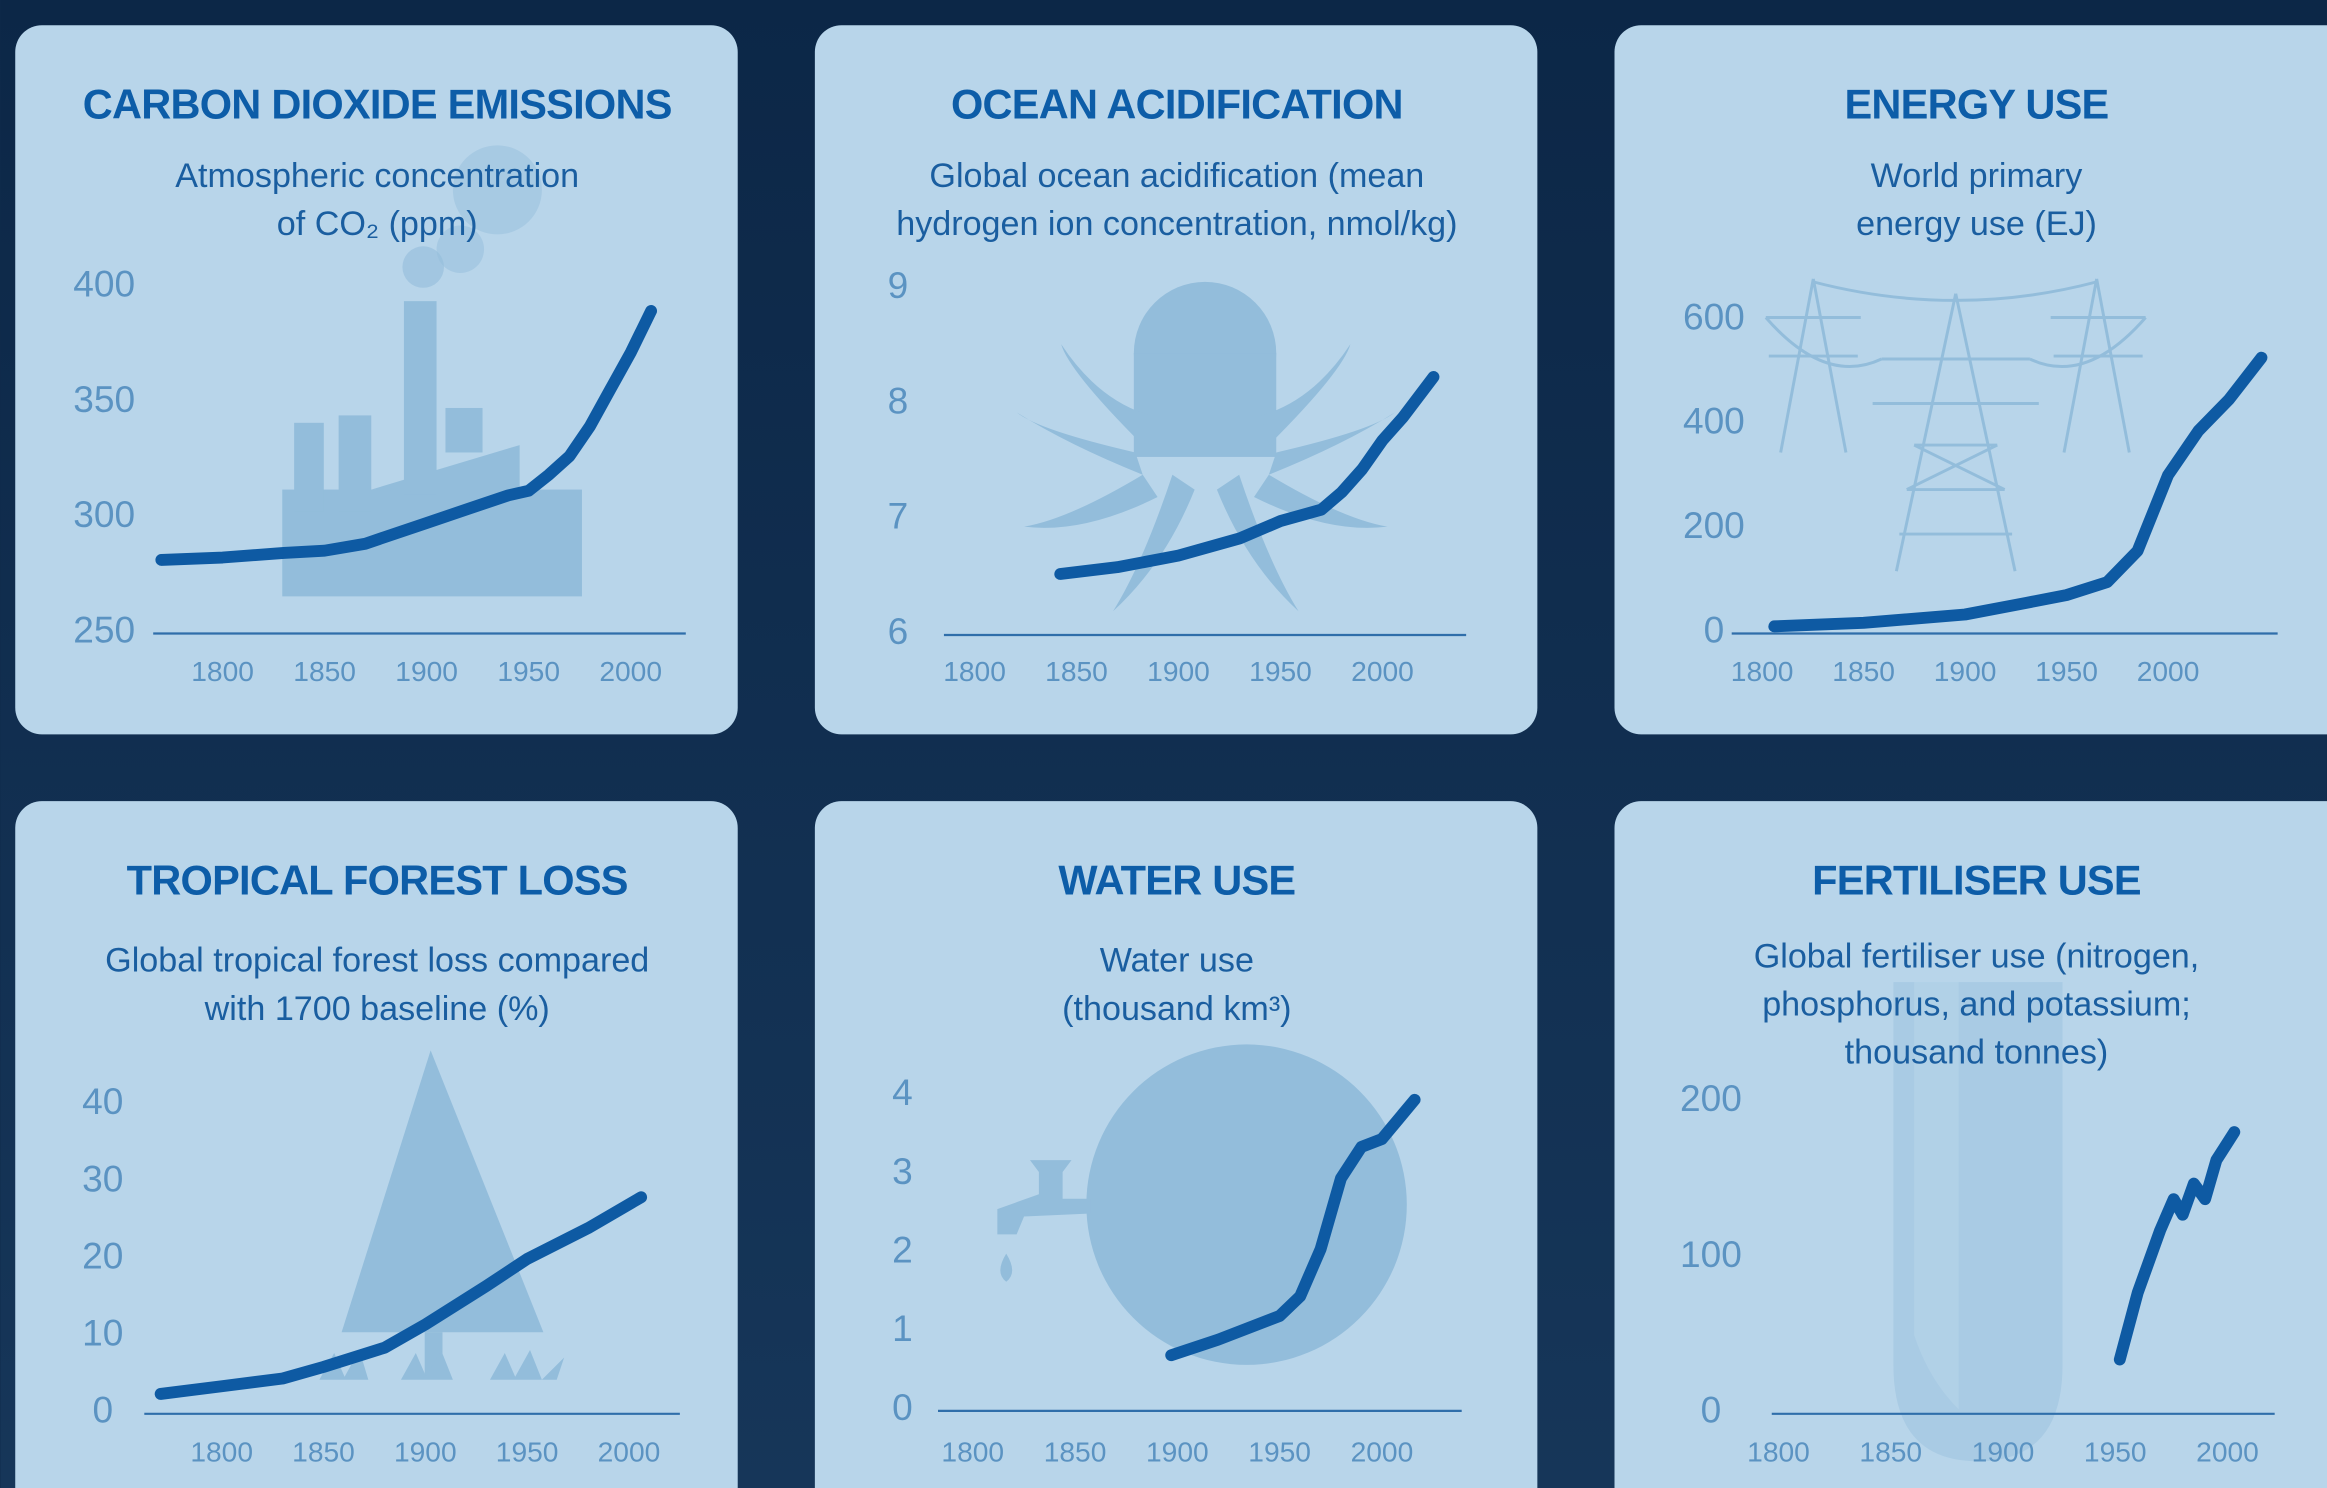 The height and width of the screenshot is (1488, 2327). I want to click on y-tick-label: 100, so click(1711, 1254).